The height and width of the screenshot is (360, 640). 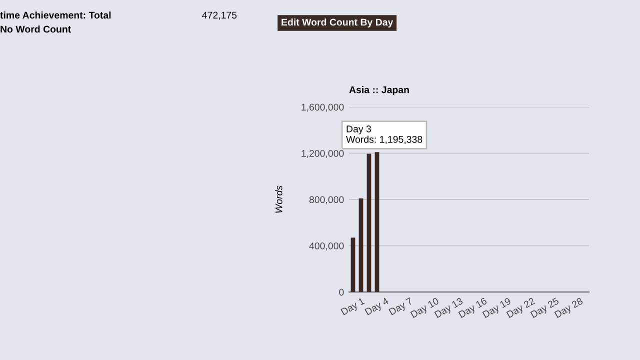 What do you see at coordinates (353, 307) in the screenshot?
I see `x-tick-label: Day 1` at bounding box center [353, 307].